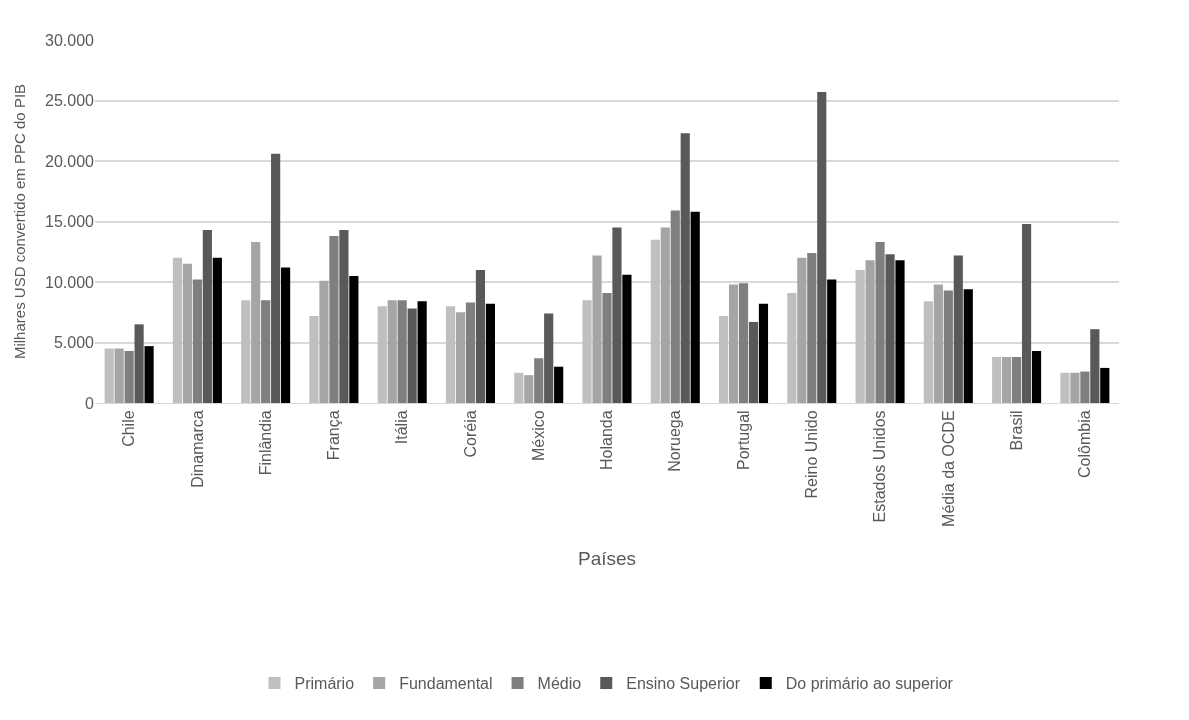 This screenshot has width=1189, height=720. What do you see at coordinates (811, 454) in the screenshot?
I see `x-tick-label: Reino Unido` at bounding box center [811, 454].